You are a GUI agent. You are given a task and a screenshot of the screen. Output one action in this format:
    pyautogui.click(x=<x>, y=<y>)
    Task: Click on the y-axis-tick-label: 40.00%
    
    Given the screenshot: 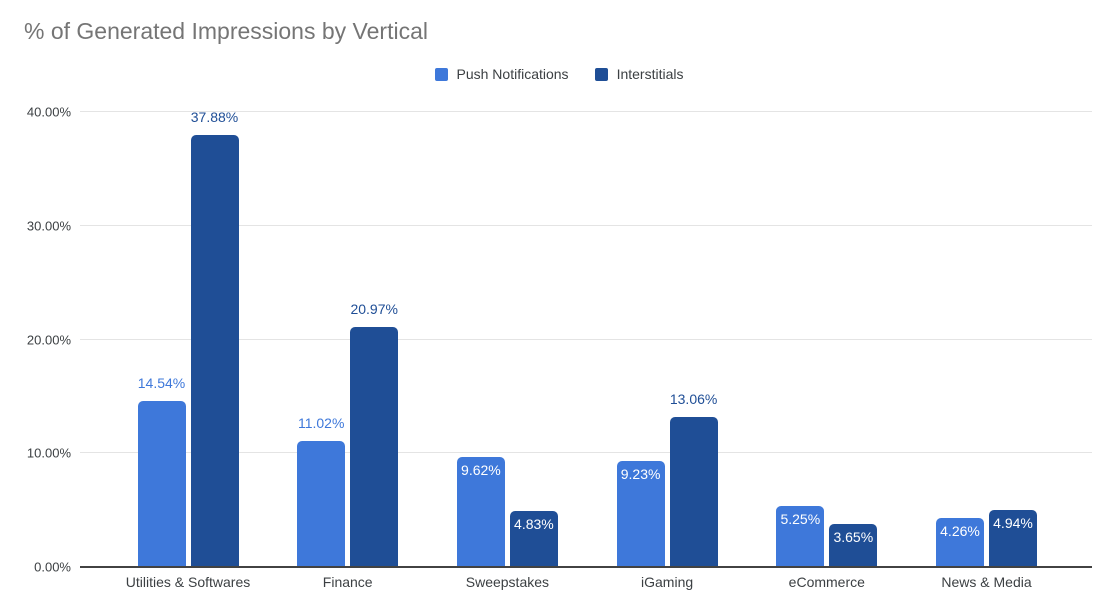 What is the action you would take?
    pyautogui.click(x=48, y=112)
    